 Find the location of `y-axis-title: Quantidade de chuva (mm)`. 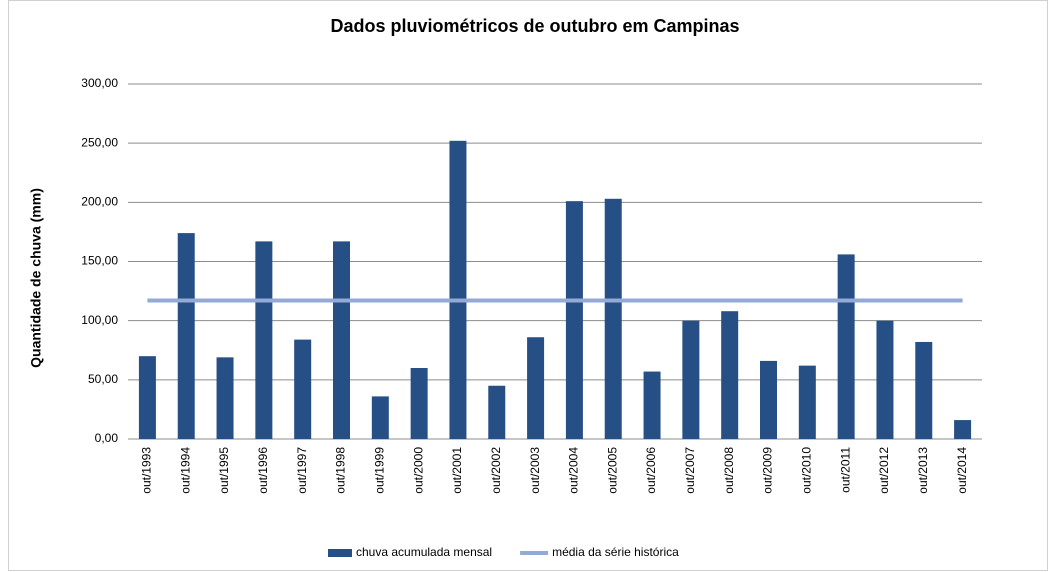

y-axis-title: Quantidade de chuva (mm) is located at coordinates (36, 278).